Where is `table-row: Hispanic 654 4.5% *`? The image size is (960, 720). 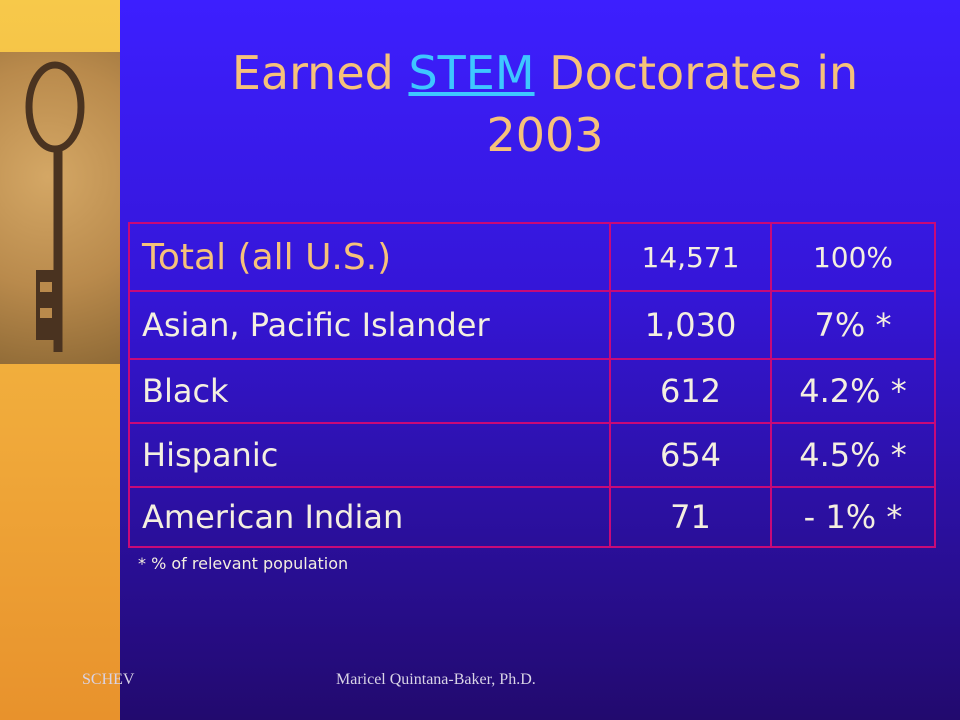 table-row: Hispanic 654 4.5% * is located at coordinates (532, 455).